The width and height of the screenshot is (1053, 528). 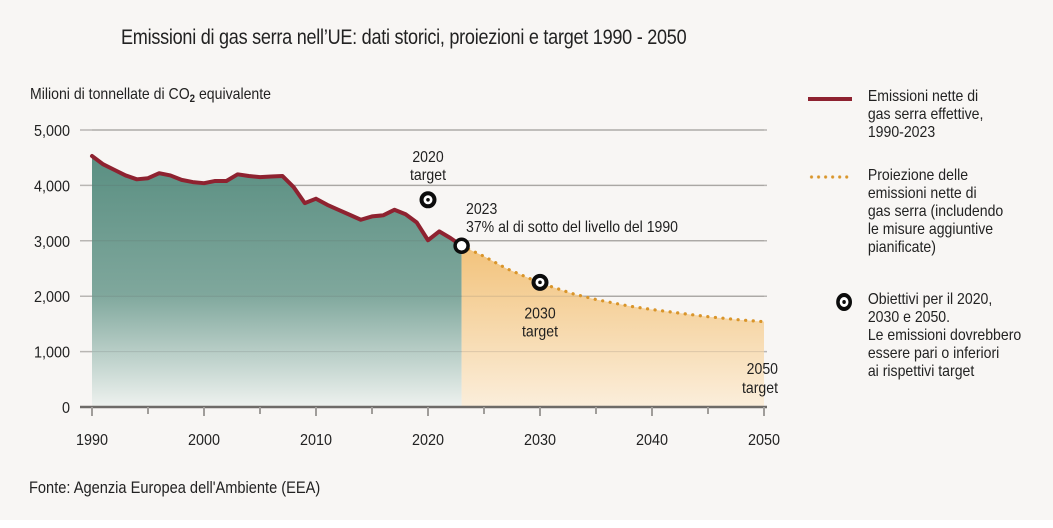 I want to click on legend-line: essere pari o inferiori, so click(x=933, y=353).